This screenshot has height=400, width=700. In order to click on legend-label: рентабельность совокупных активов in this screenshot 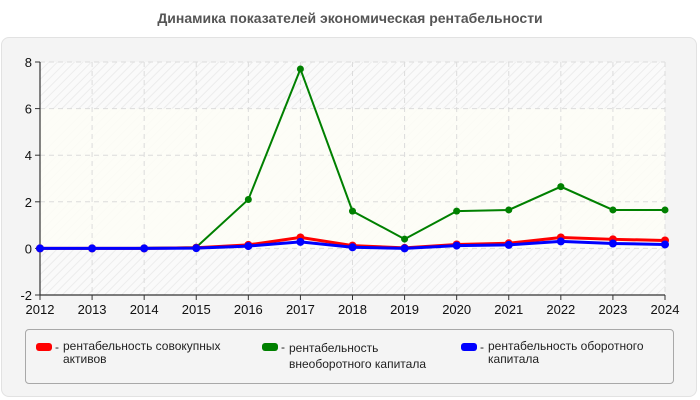, I will do `click(142, 352)`.